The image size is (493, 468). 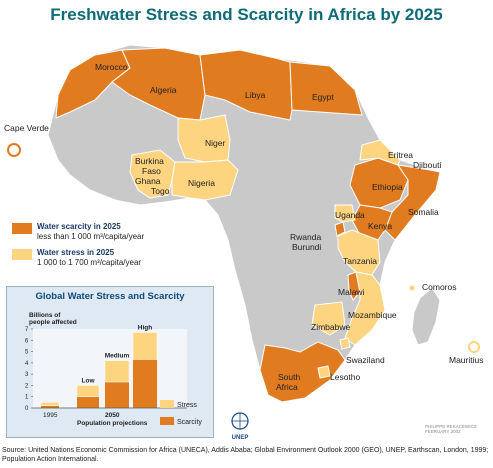 What do you see at coordinates (451, 426) in the screenshot?
I see `credit-line-1: PHILIPPE REKACEWICZ` at bounding box center [451, 426].